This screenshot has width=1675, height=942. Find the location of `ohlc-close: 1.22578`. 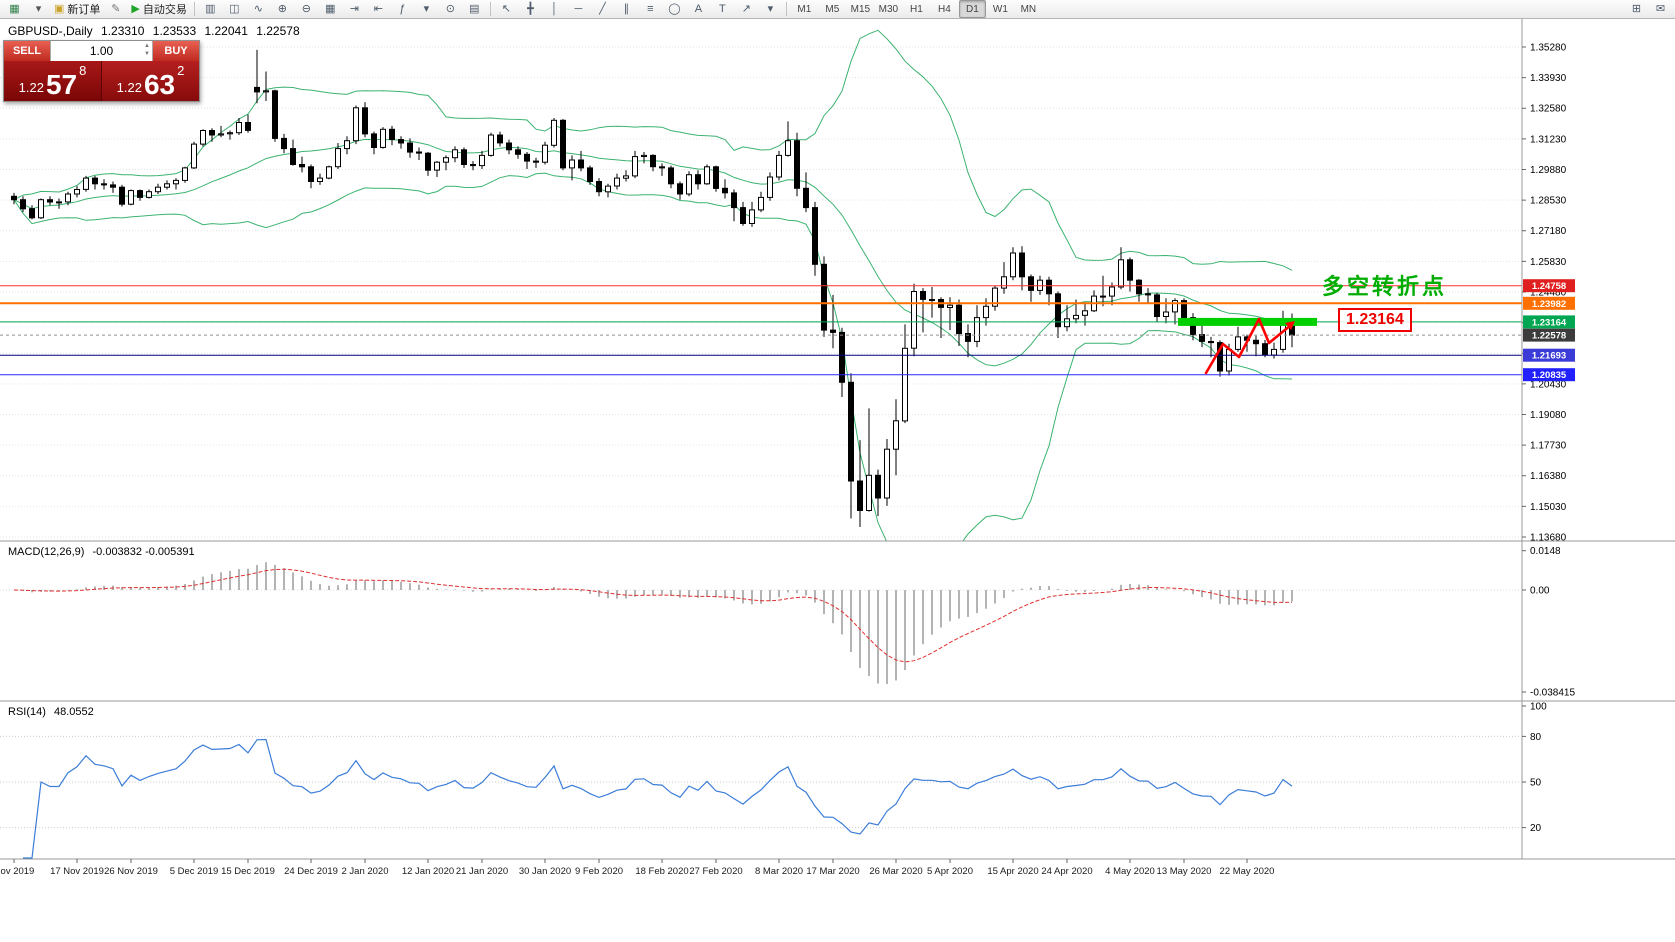

ohlc-close: 1.22578 is located at coordinates (278, 31).